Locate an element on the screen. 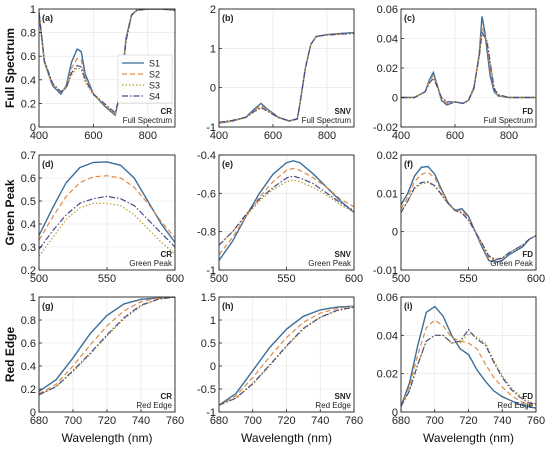 This screenshot has height=452, width=550. row-labels: Full Spectrum Green Peak Red Edge is located at coordinates (10, 205).